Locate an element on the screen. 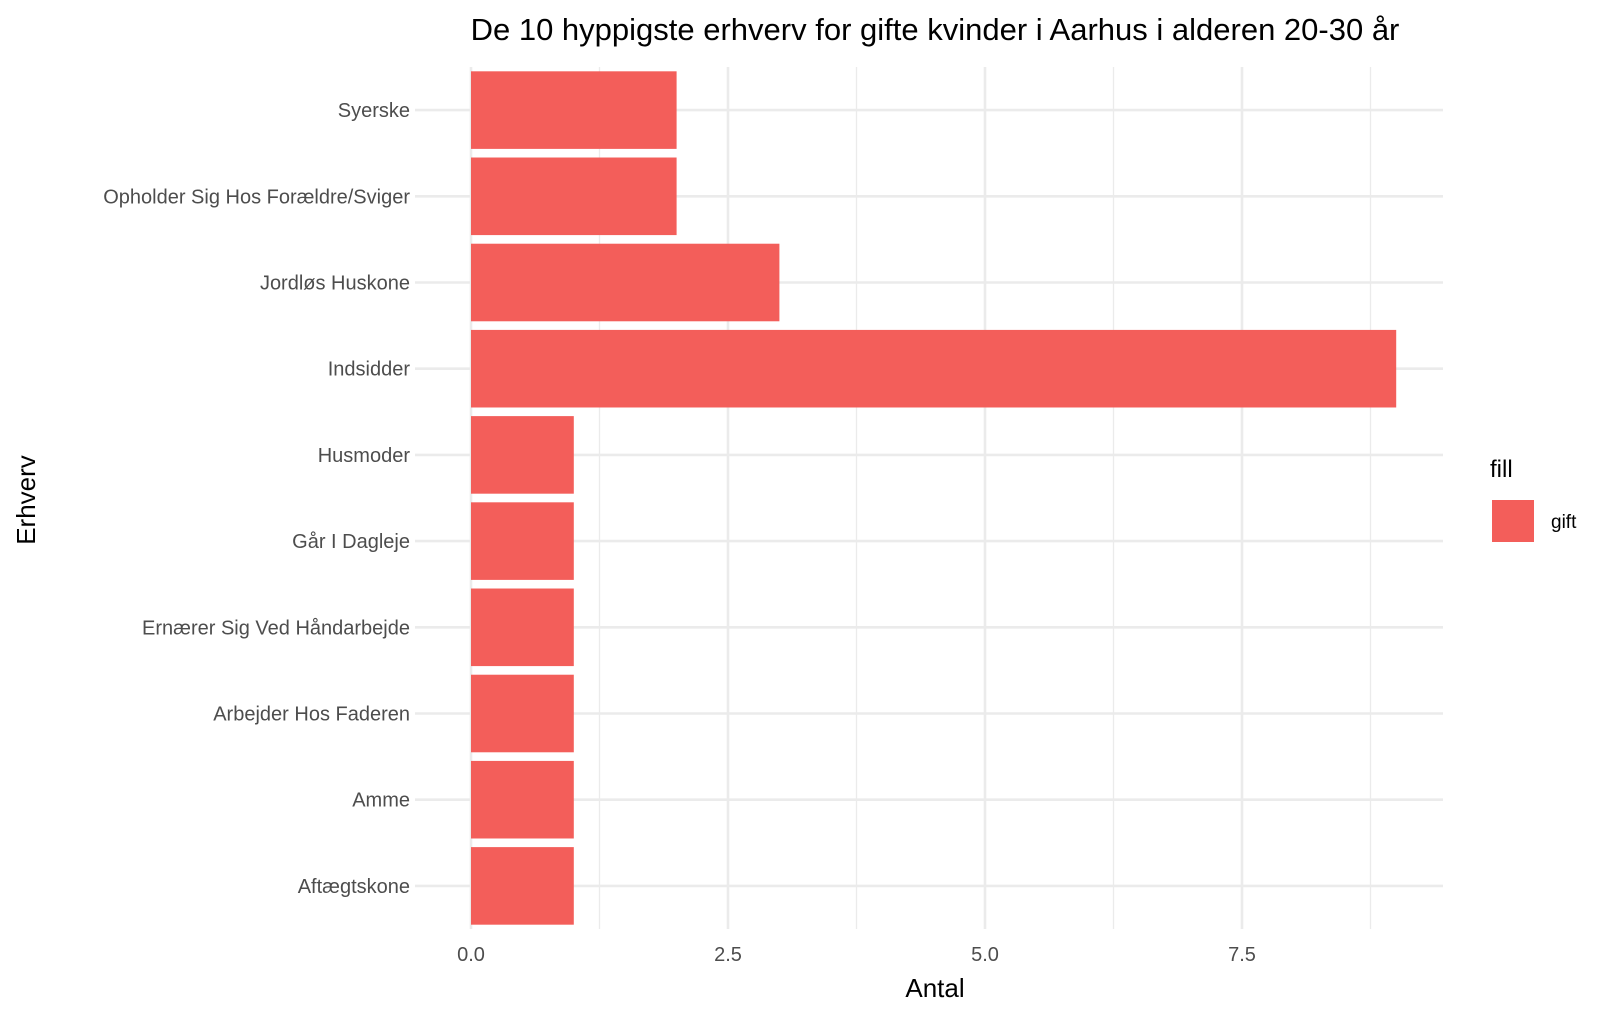 This screenshot has height=1016, width=1600. y-tick-label: Aftægtskone is located at coordinates (354, 887).